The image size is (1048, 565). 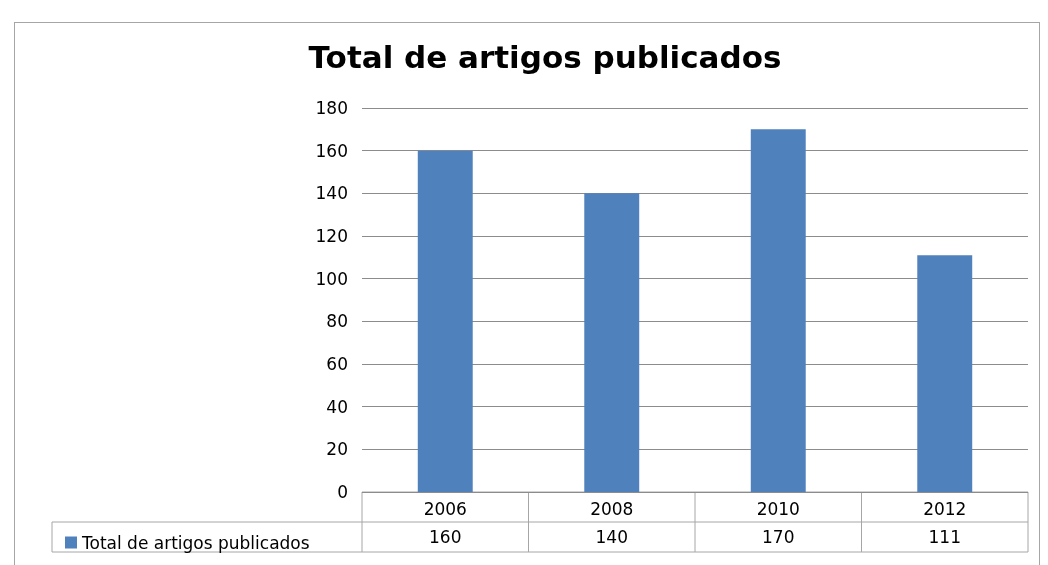 What do you see at coordinates (445, 508) in the screenshot?
I see `x-tick-label: 2006` at bounding box center [445, 508].